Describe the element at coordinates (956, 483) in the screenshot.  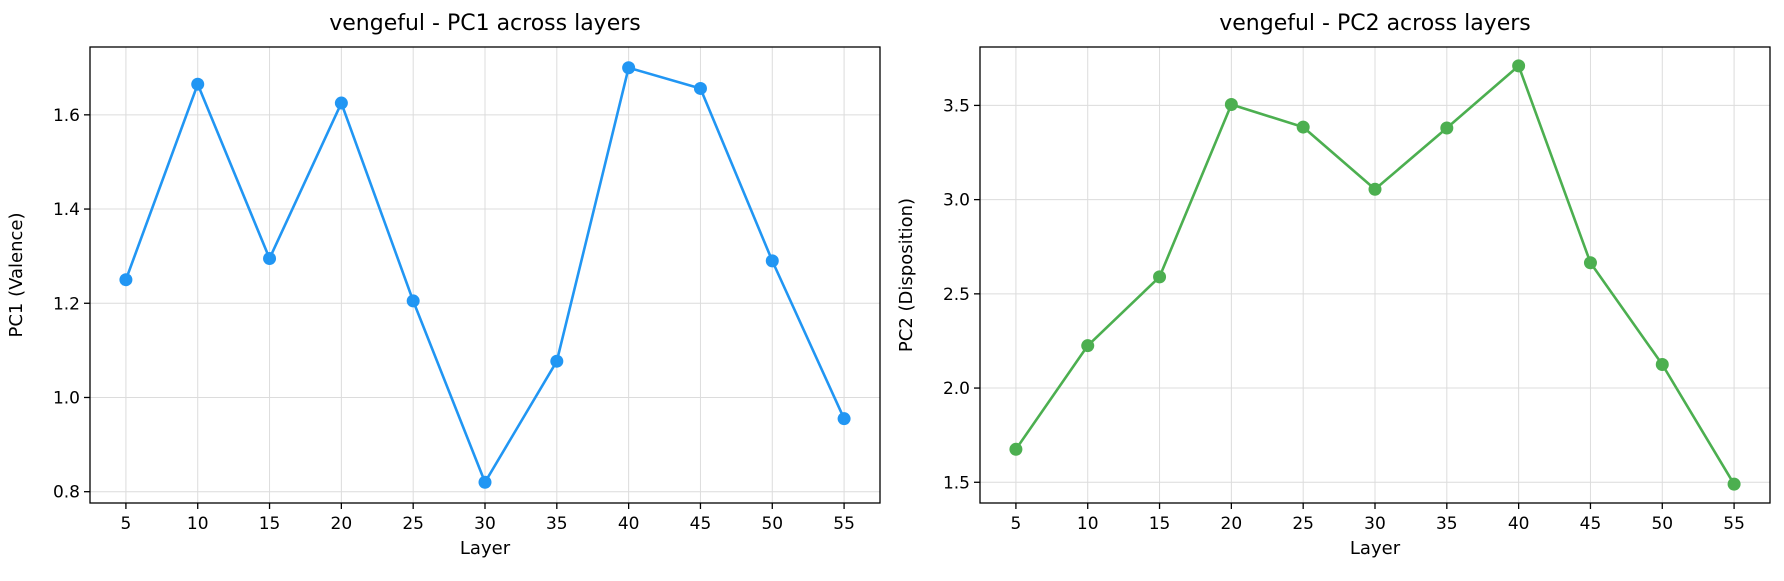
I see `y-tick-label: 1.5` at that location.